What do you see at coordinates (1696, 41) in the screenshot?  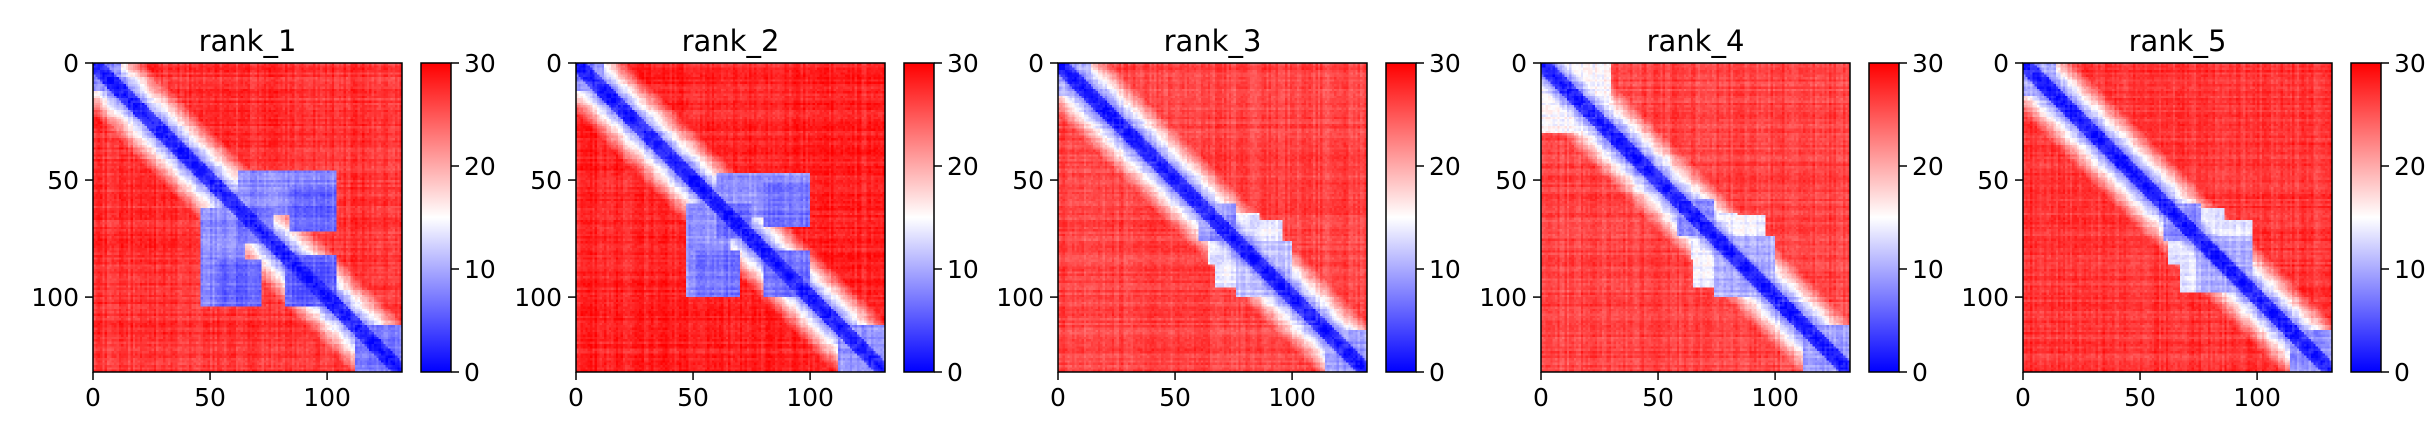 I see `panel-title: rank_4` at bounding box center [1696, 41].